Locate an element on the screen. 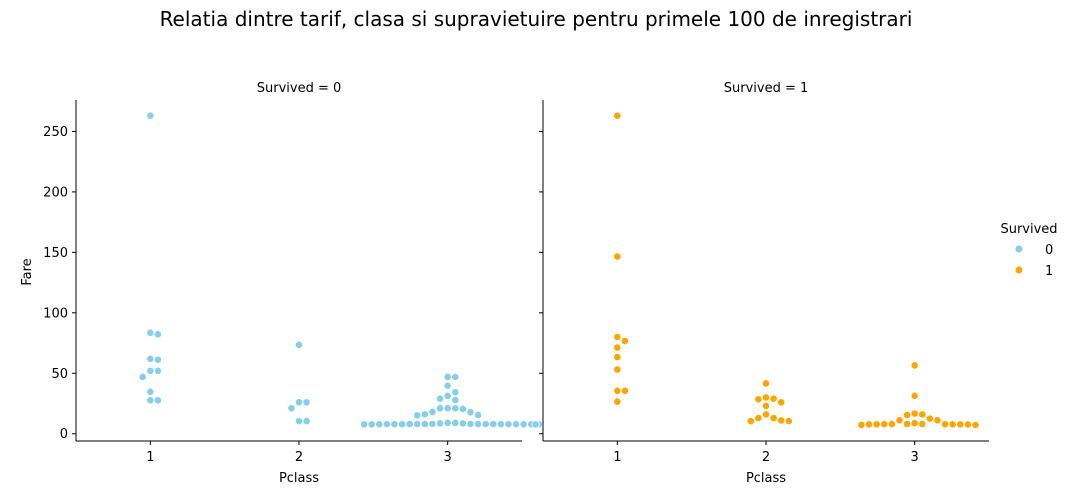  legend: Survived 0 1 is located at coordinates (1028, 250).